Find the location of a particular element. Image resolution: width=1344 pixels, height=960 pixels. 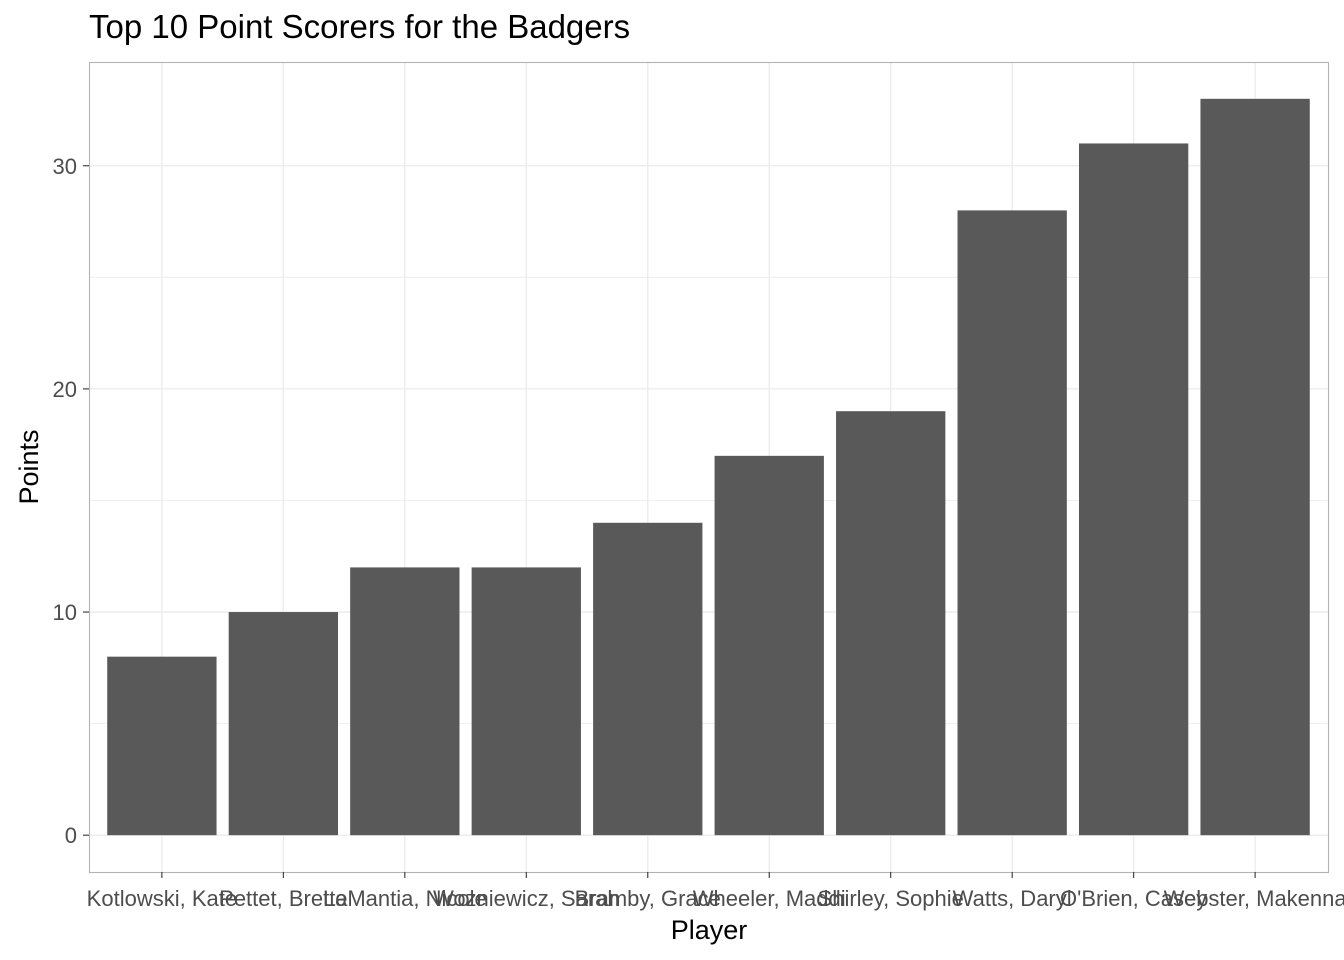

y-axis-title: Points is located at coordinates (29, 466).